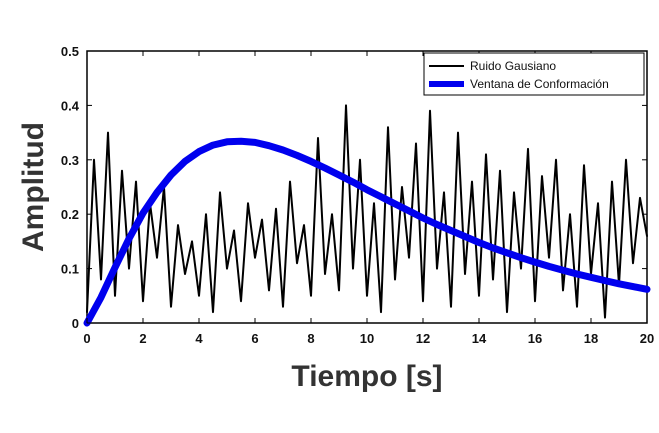  What do you see at coordinates (70, 214) in the screenshot?
I see `y-tick-label: 0.2` at bounding box center [70, 214].